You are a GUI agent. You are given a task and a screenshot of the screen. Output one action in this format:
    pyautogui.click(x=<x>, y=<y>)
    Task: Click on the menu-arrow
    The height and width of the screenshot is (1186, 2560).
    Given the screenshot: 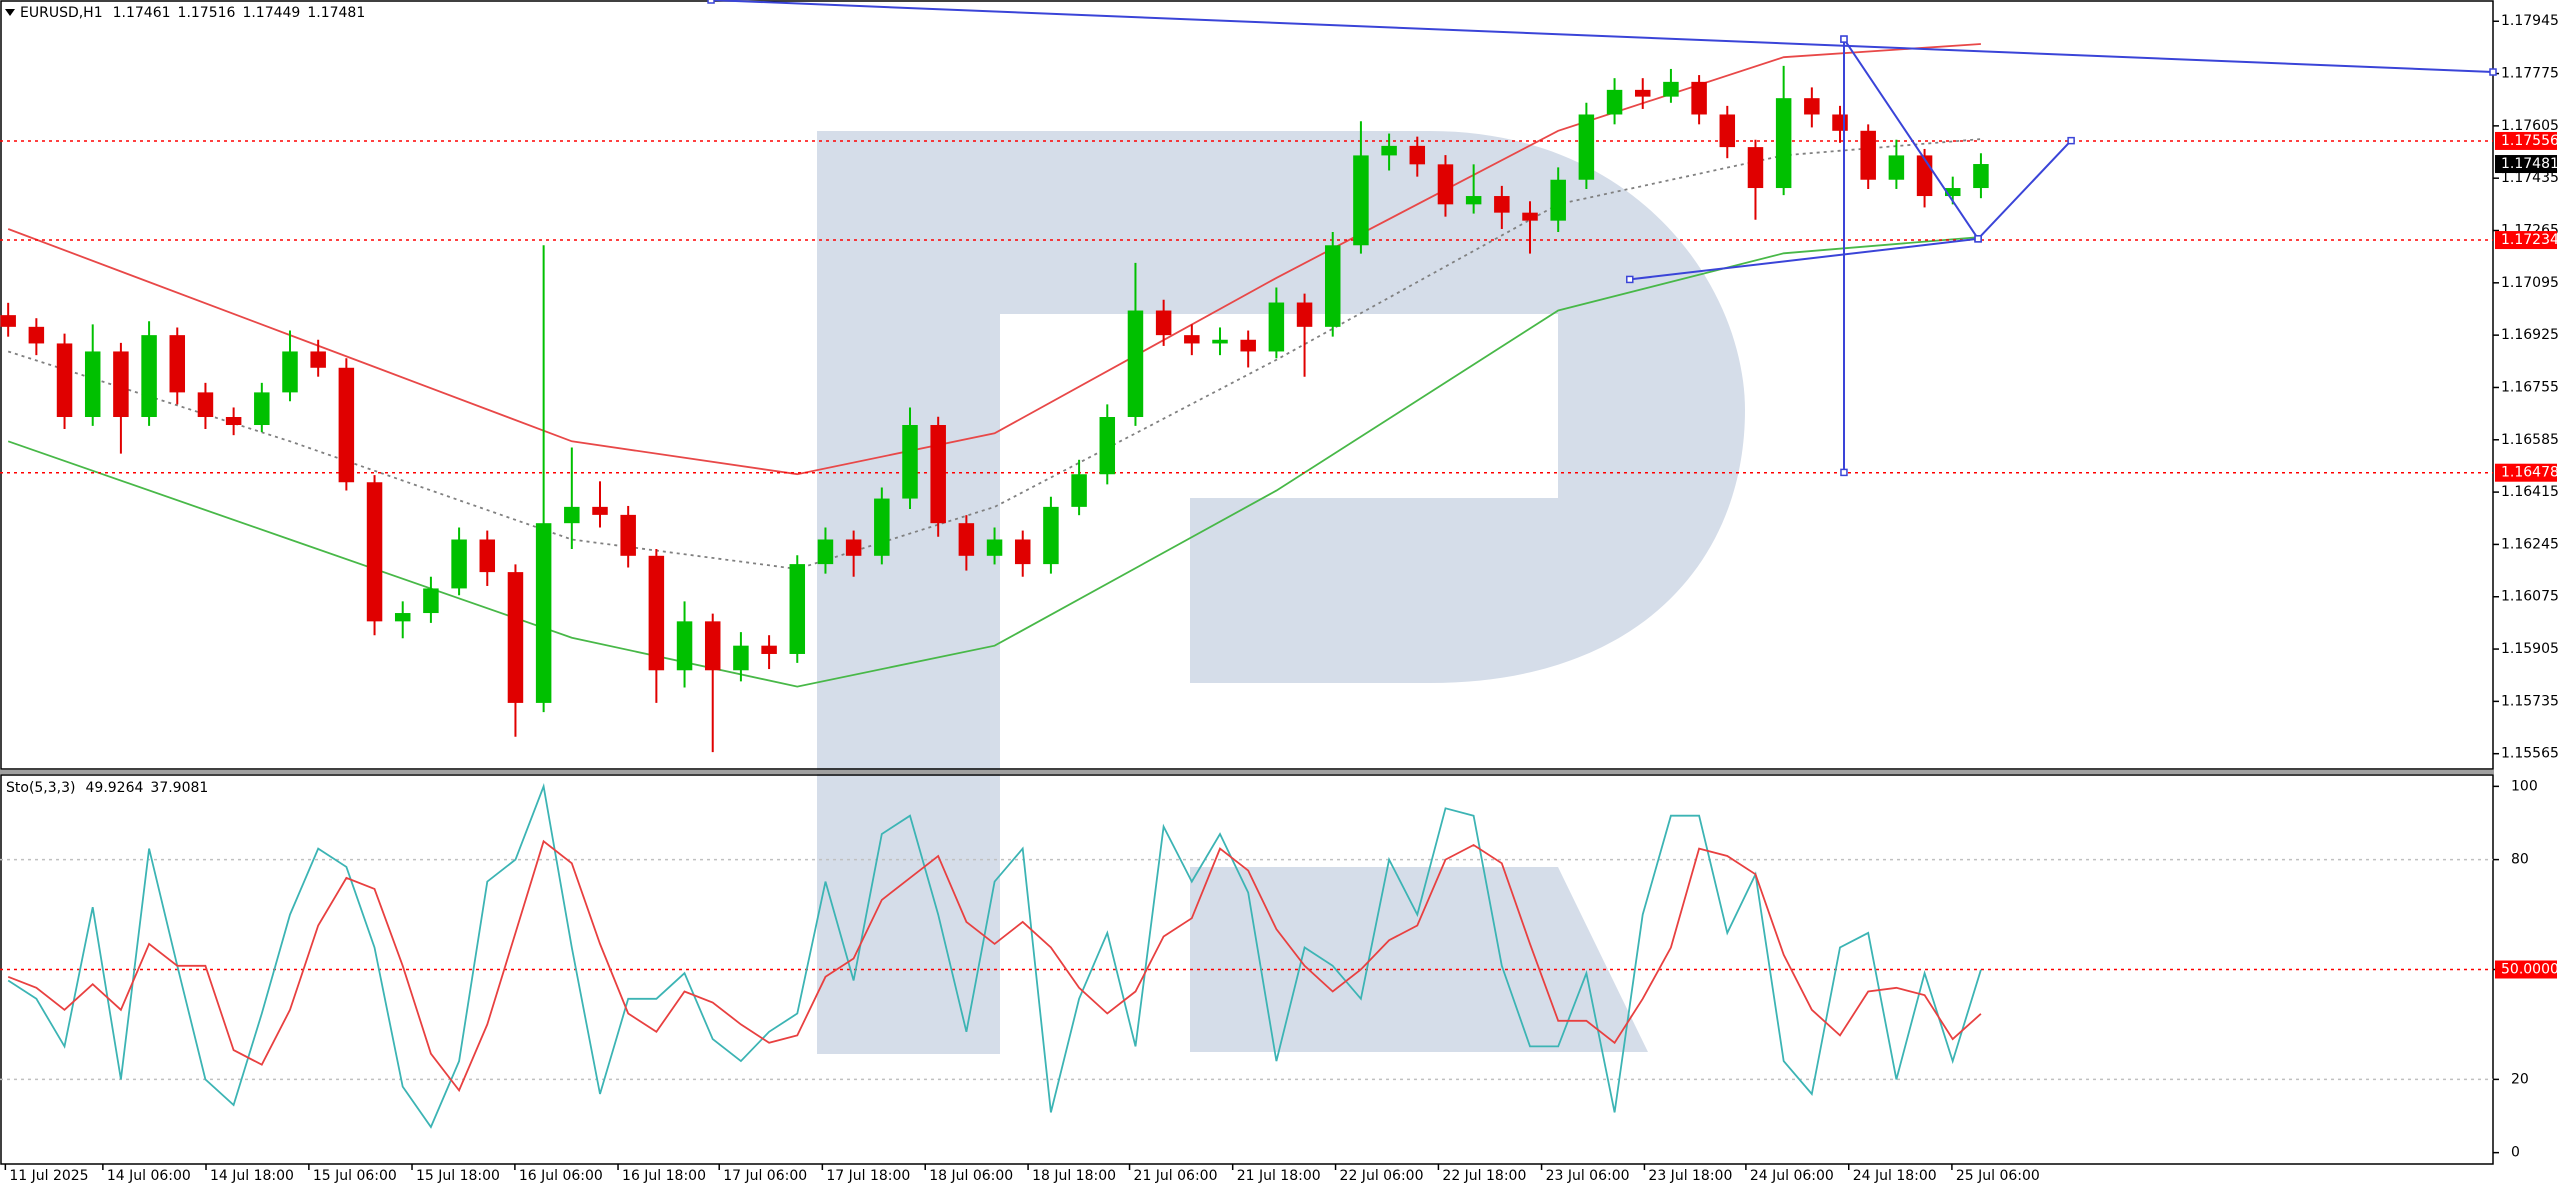 What is the action you would take?
    pyautogui.click(x=10, y=12)
    